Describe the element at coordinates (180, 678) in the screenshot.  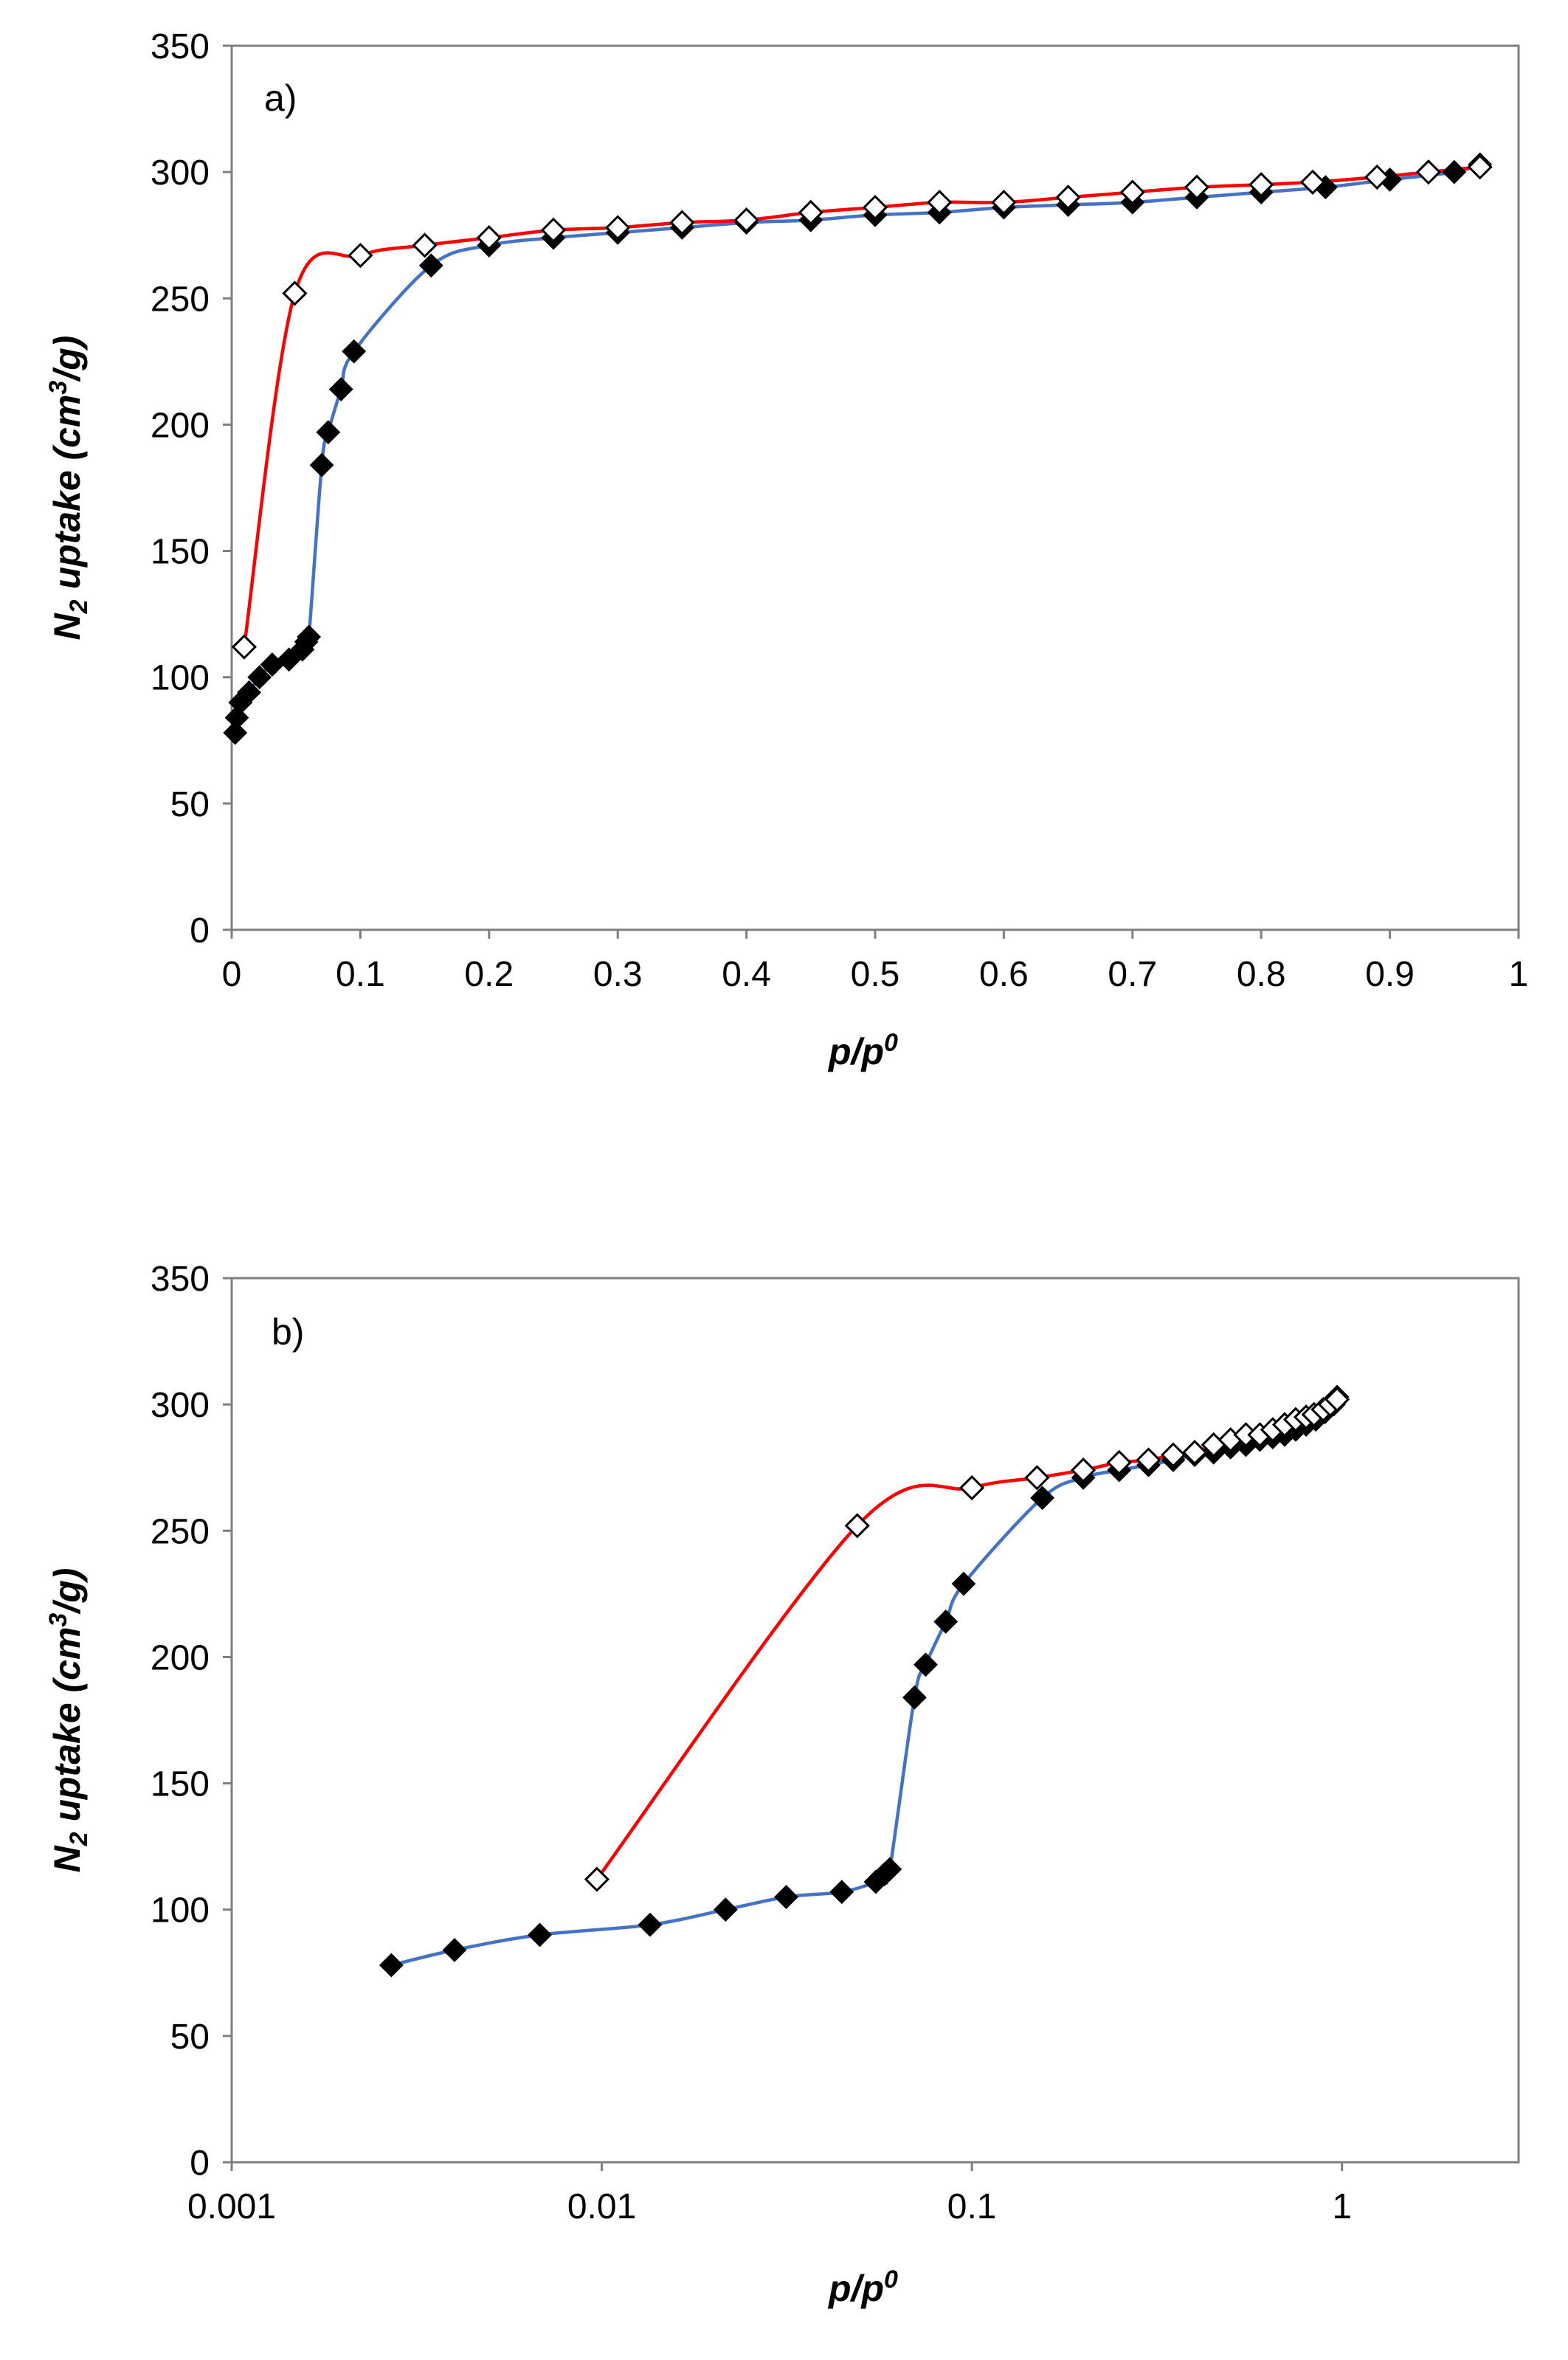
I see `panel-a-y-tick-label: 100` at that location.